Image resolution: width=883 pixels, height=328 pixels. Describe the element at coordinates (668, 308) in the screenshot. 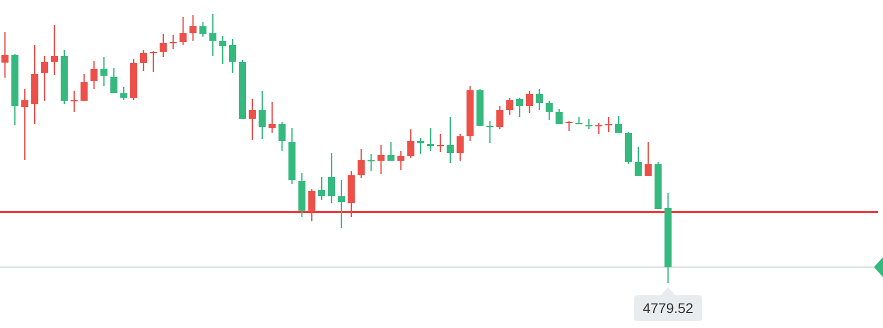

I see `annotation: 4779.52` at that location.